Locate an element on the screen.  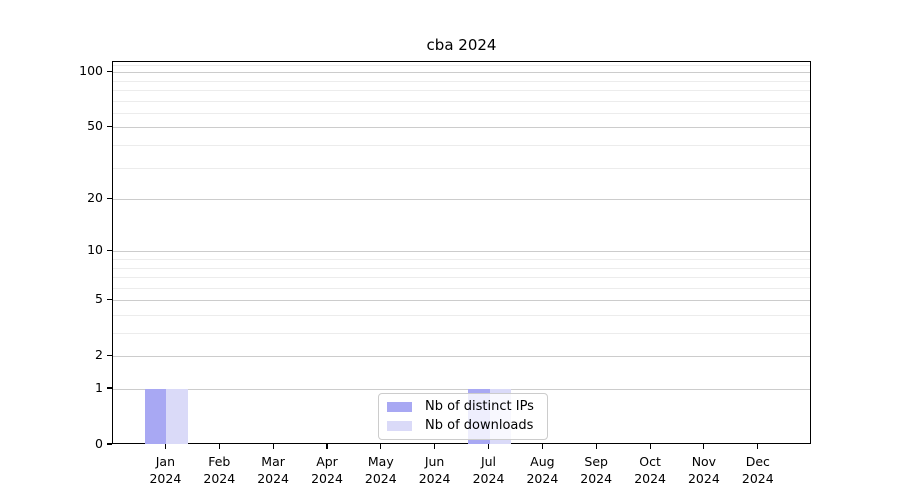
x-tick-label: Jan 2024 is located at coordinates (165, 470).